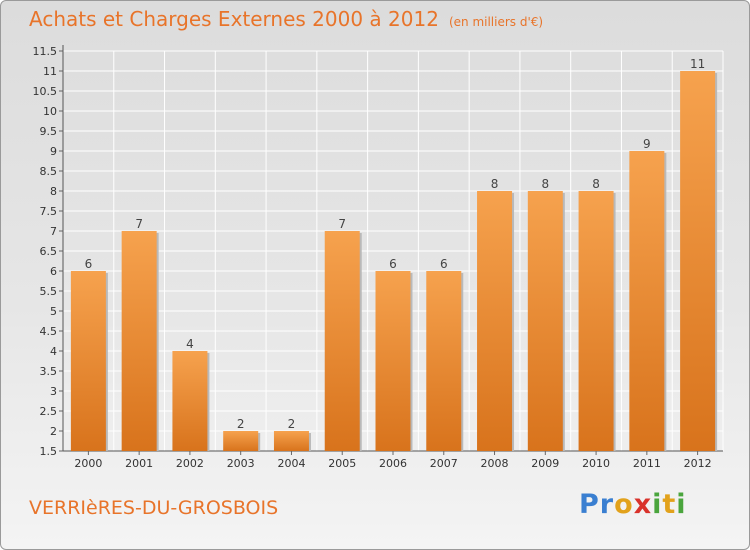 The image size is (750, 550). I want to click on logo-letter: t, so click(669, 504).